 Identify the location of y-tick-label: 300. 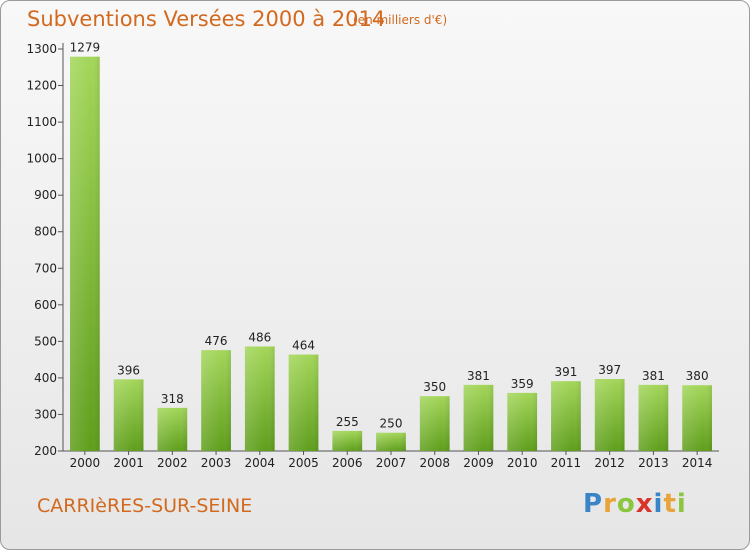
(45, 414).